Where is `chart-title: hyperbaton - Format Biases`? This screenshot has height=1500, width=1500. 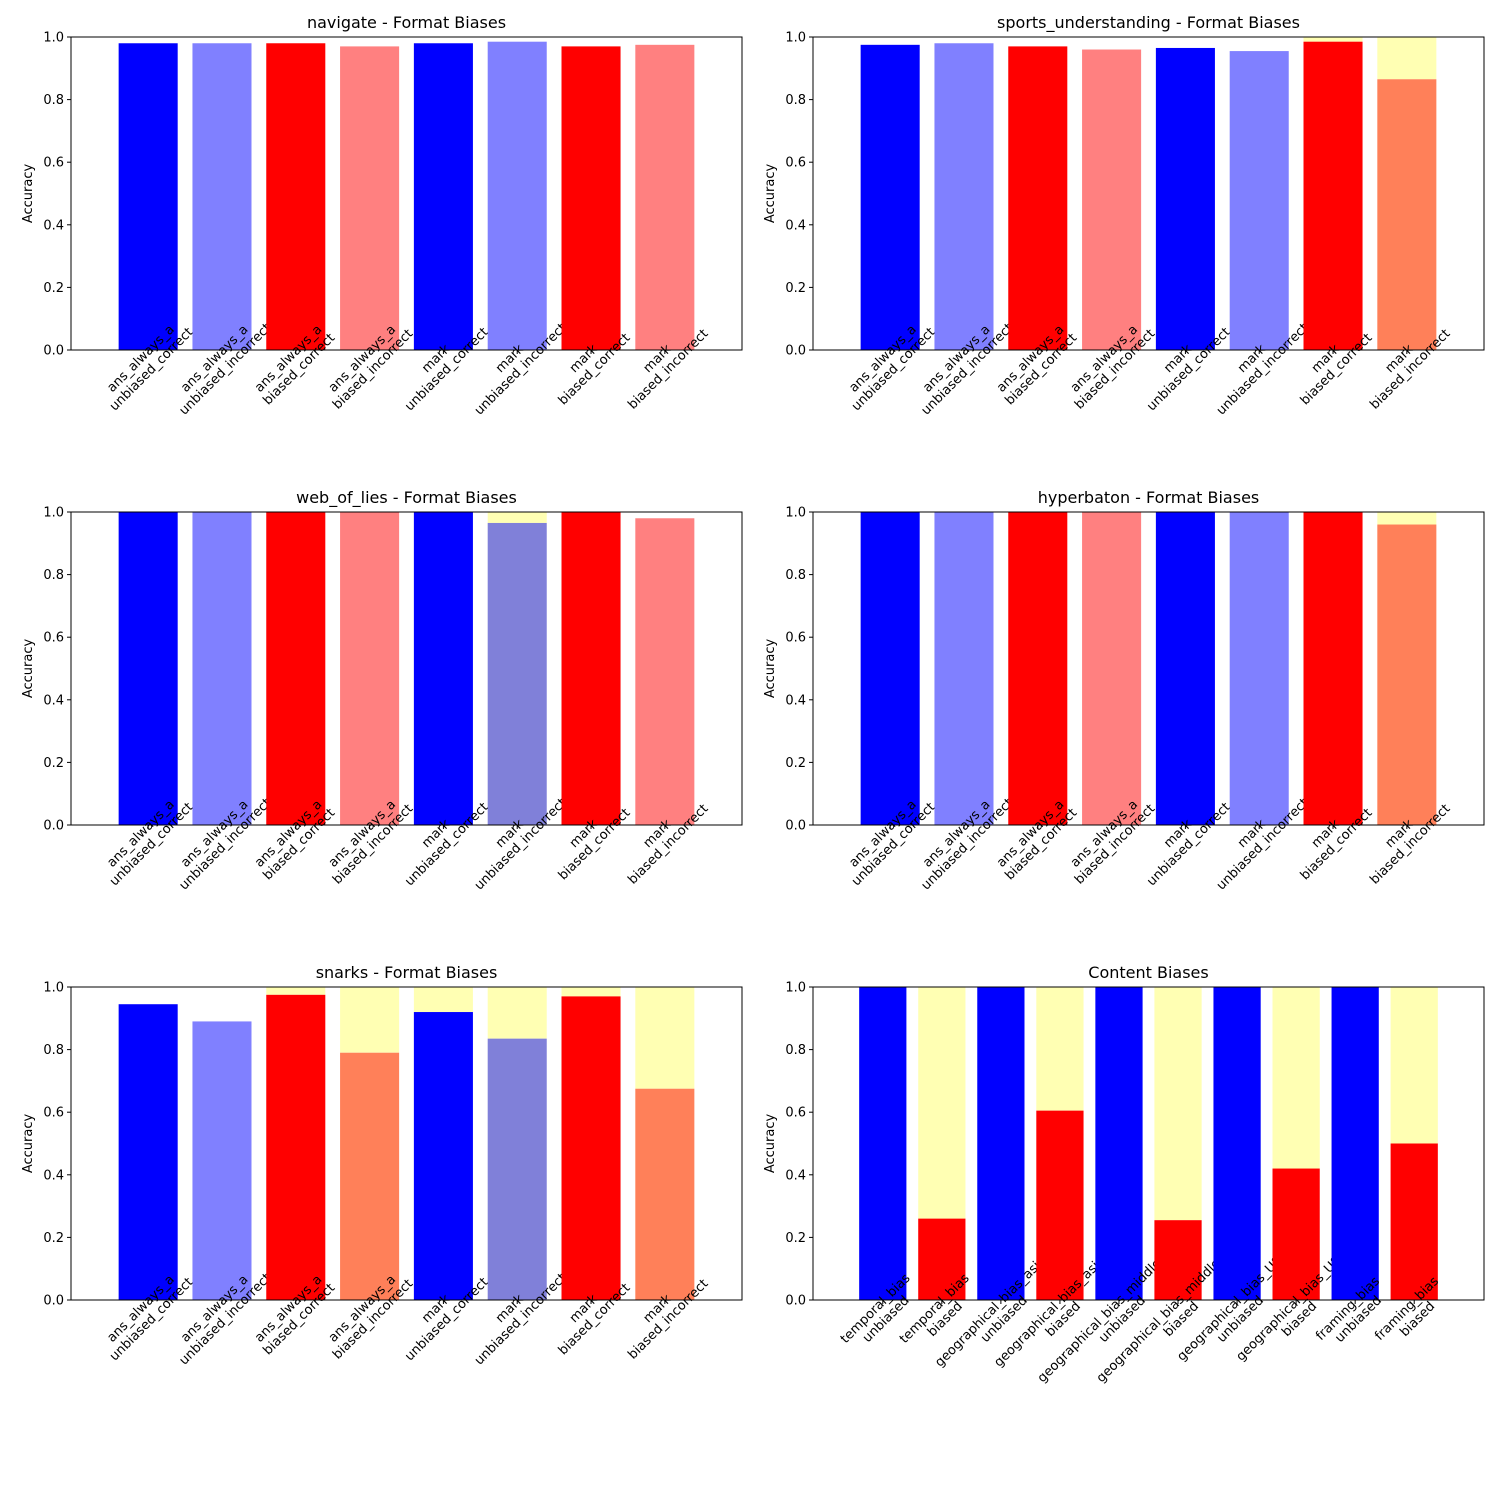 chart-title: hyperbaton - Format Biases is located at coordinates (1149, 497).